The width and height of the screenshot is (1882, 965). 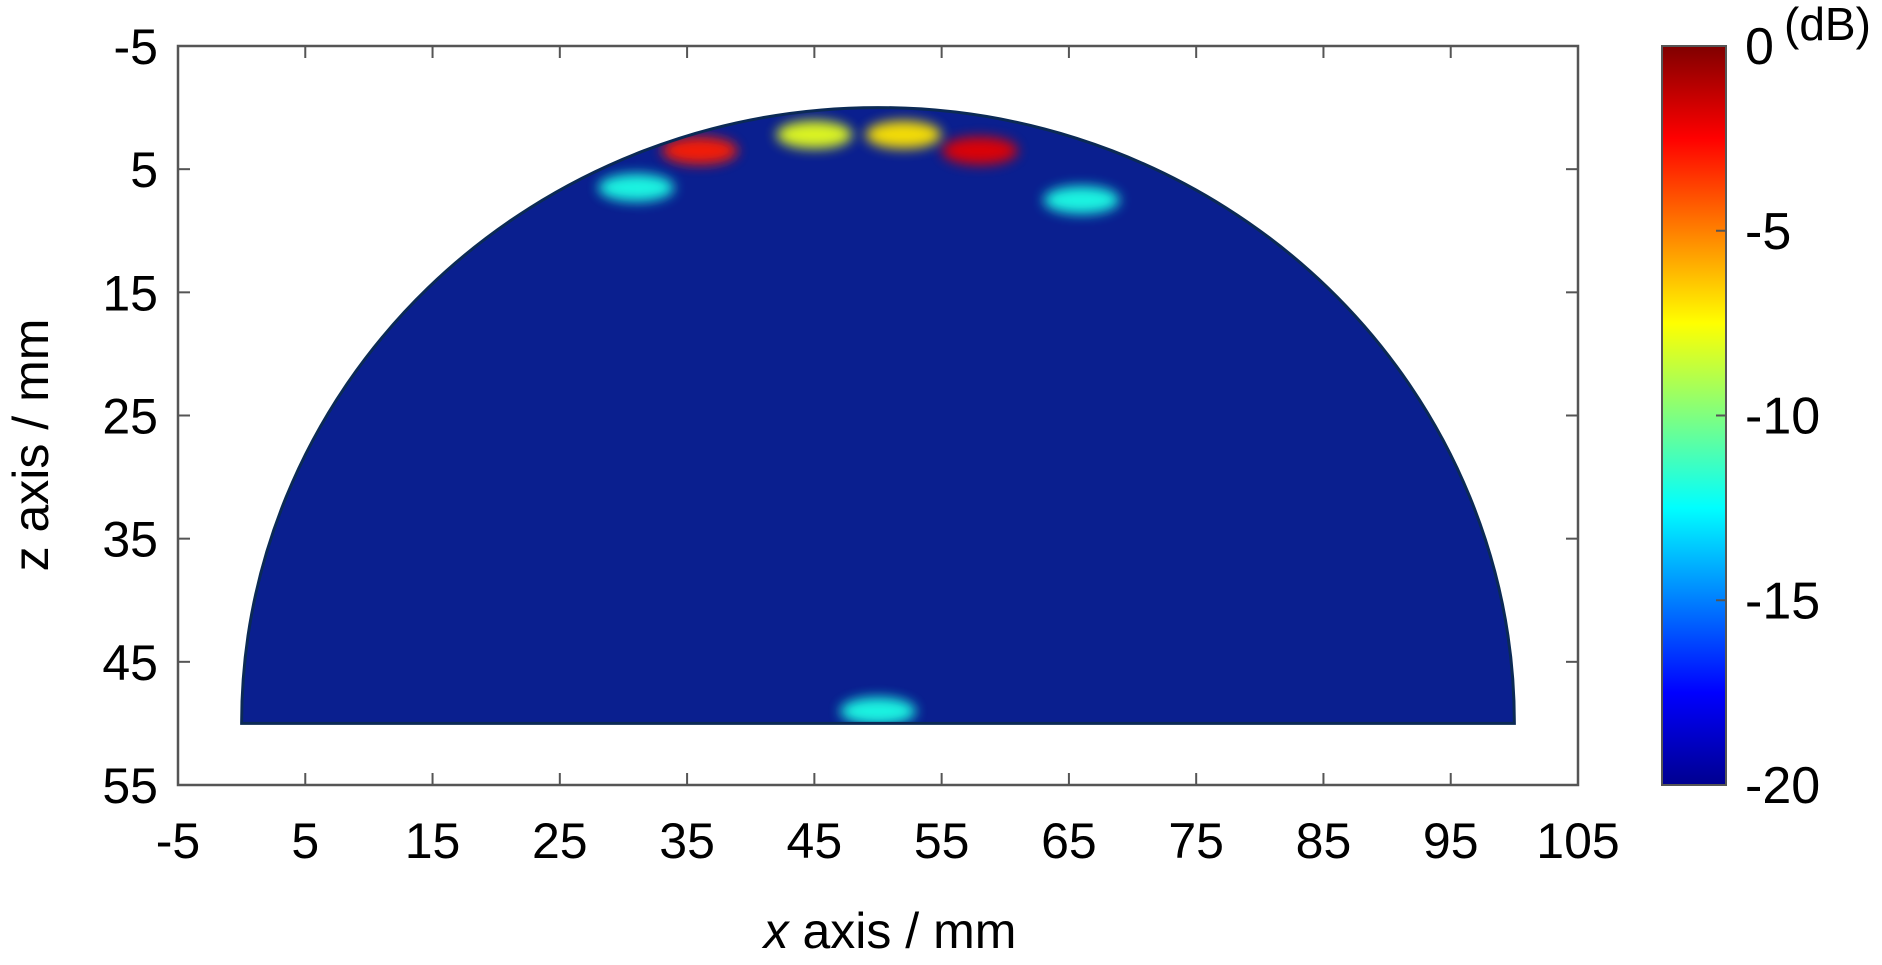 I want to click on x-tick-label: 75, so click(x=1196, y=841).